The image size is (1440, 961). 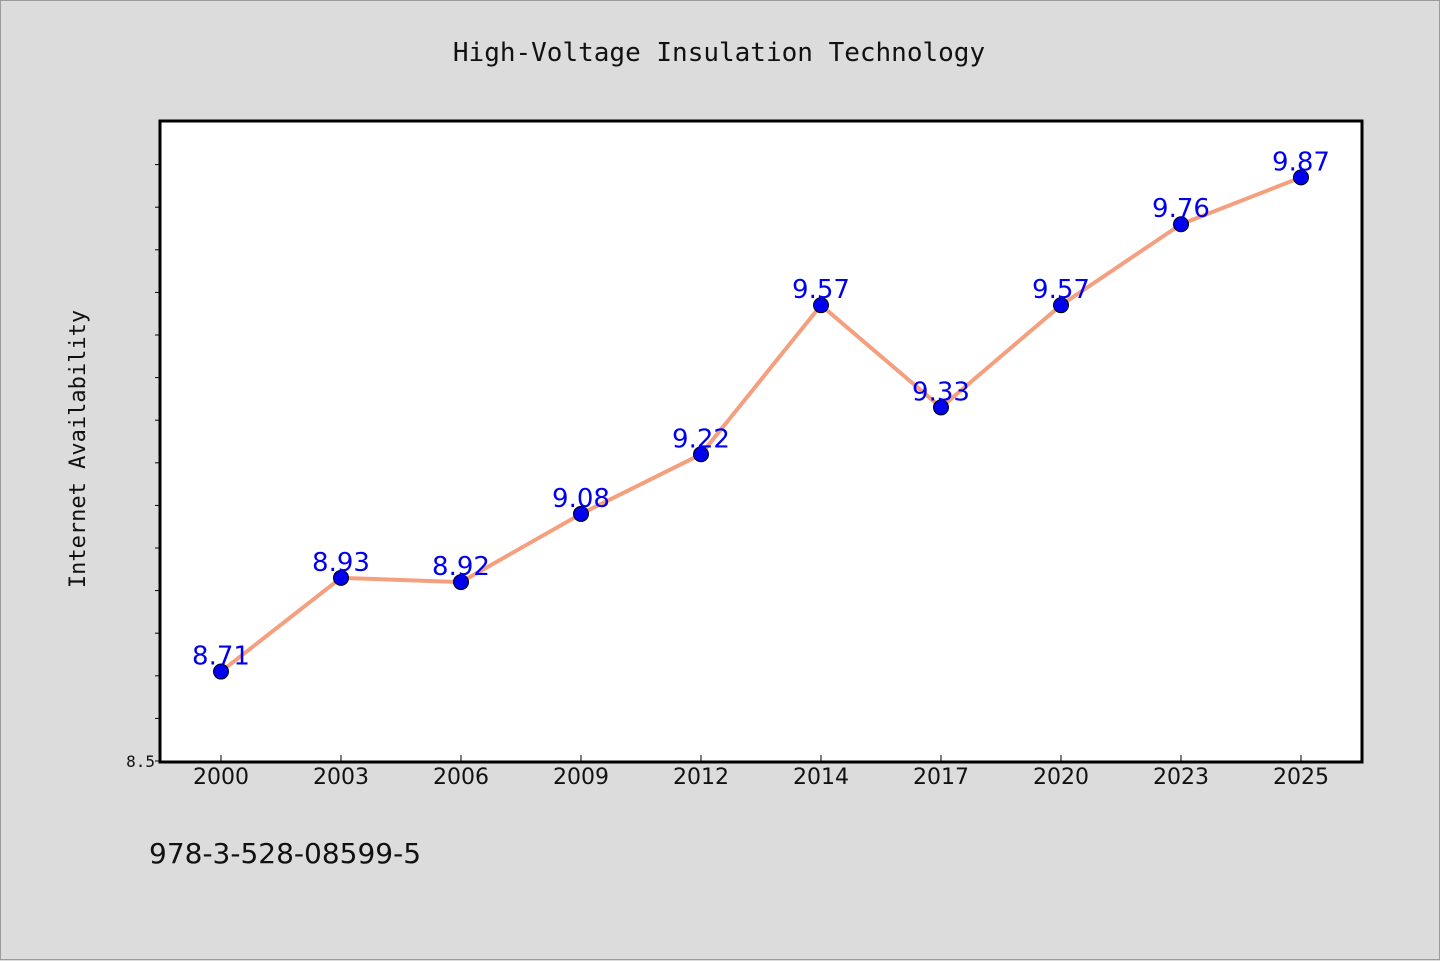 What do you see at coordinates (140, 761) in the screenshot?
I see `y-tick-label: 8.5` at bounding box center [140, 761].